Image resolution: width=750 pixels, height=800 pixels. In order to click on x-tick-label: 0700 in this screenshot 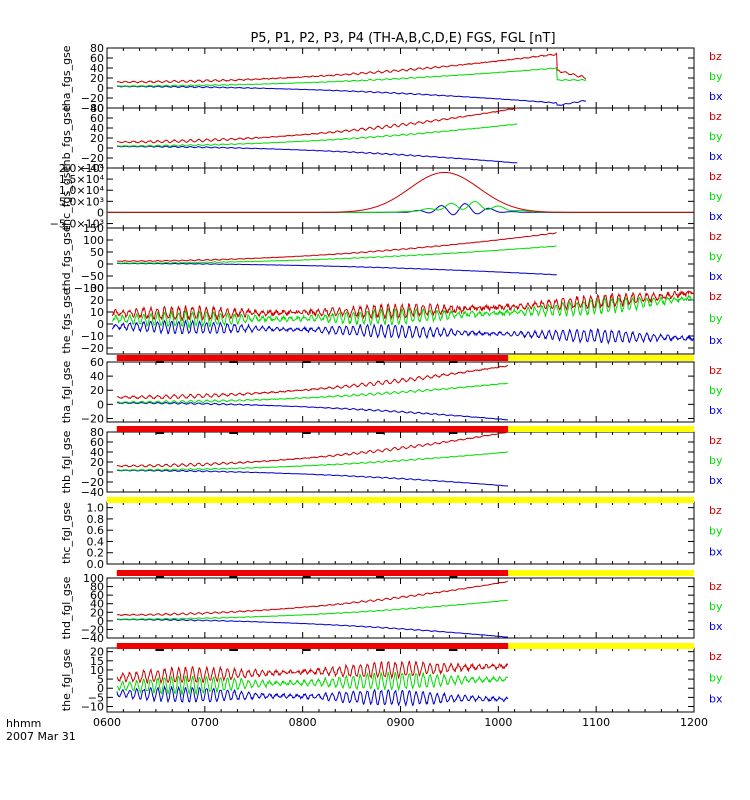, I will do `click(205, 722)`.